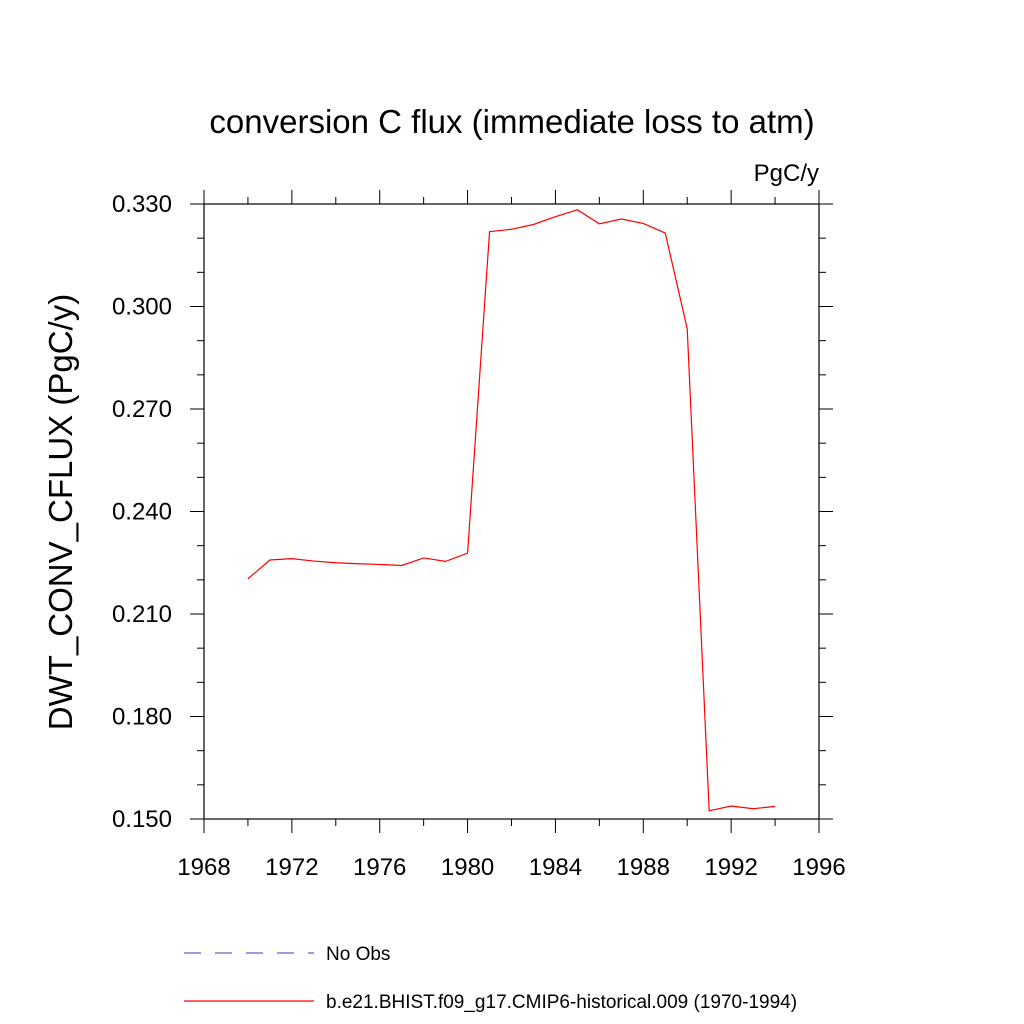  I want to click on x-tick-label: 1976, so click(379, 867).